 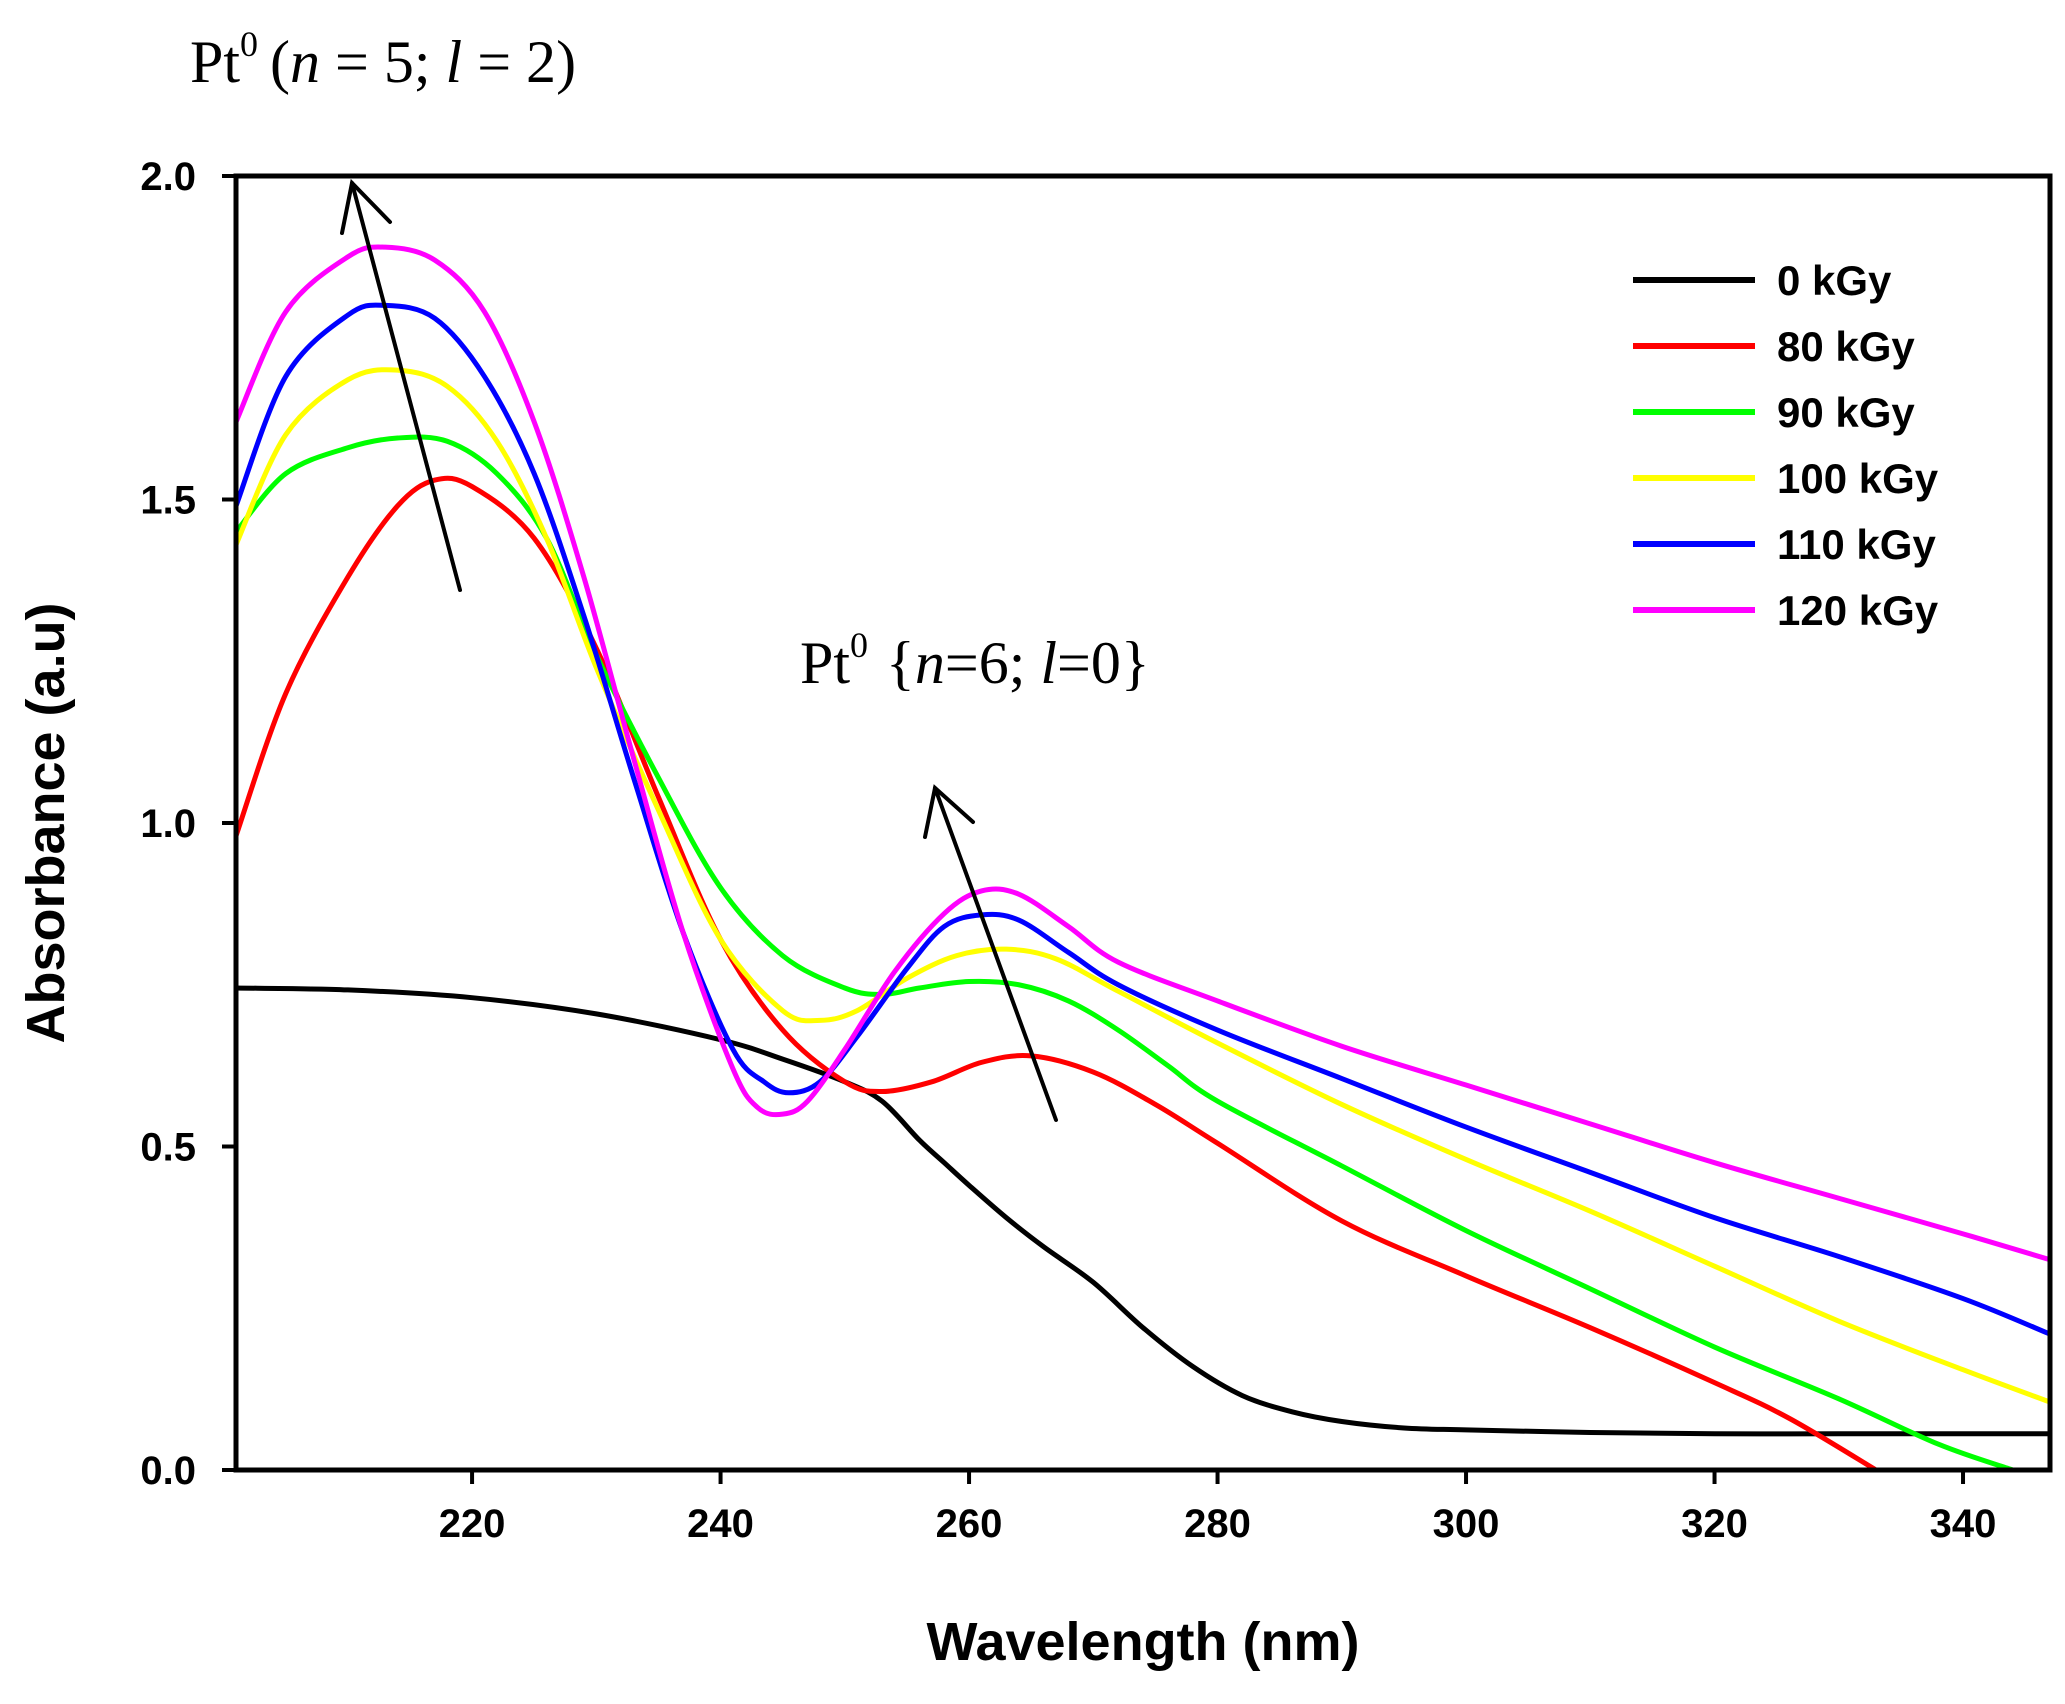 What do you see at coordinates (566, 62) in the screenshot?
I see `annotation-close: )` at bounding box center [566, 62].